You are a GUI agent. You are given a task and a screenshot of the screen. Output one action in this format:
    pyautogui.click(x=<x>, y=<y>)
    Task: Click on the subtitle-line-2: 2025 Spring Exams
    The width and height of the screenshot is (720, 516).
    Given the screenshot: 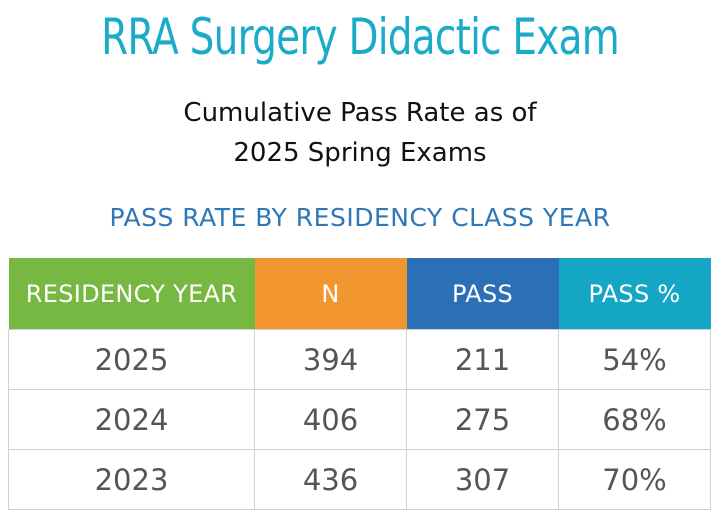 What is the action you would take?
    pyautogui.click(x=360, y=153)
    